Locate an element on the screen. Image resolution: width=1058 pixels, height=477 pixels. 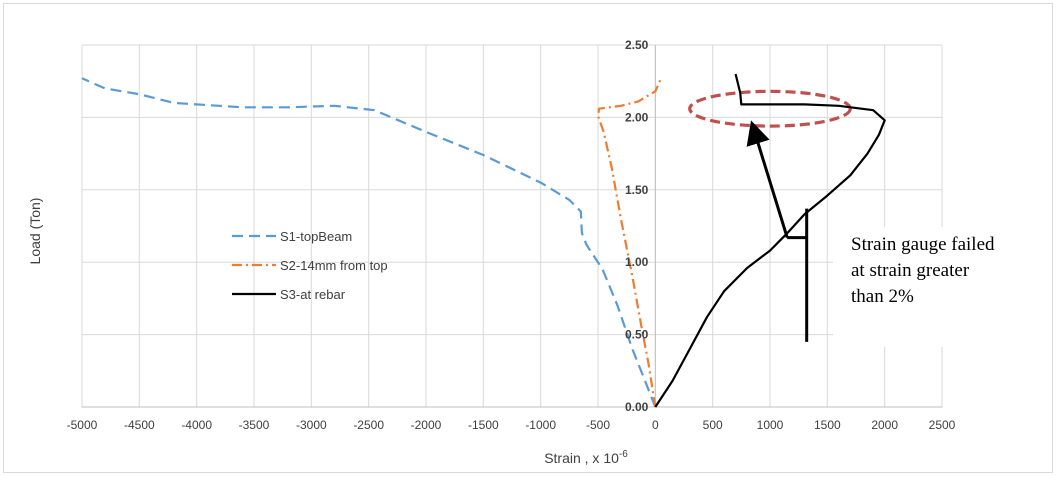
legend-label-3: S3-at rebar is located at coordinates (313, 294).